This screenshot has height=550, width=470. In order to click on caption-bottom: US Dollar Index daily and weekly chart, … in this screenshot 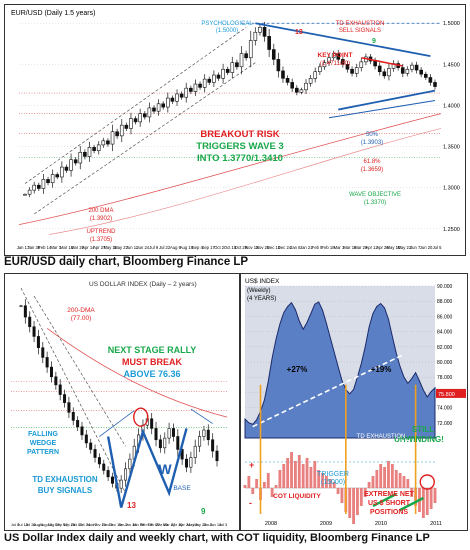, I will do `click(217, 538)`.